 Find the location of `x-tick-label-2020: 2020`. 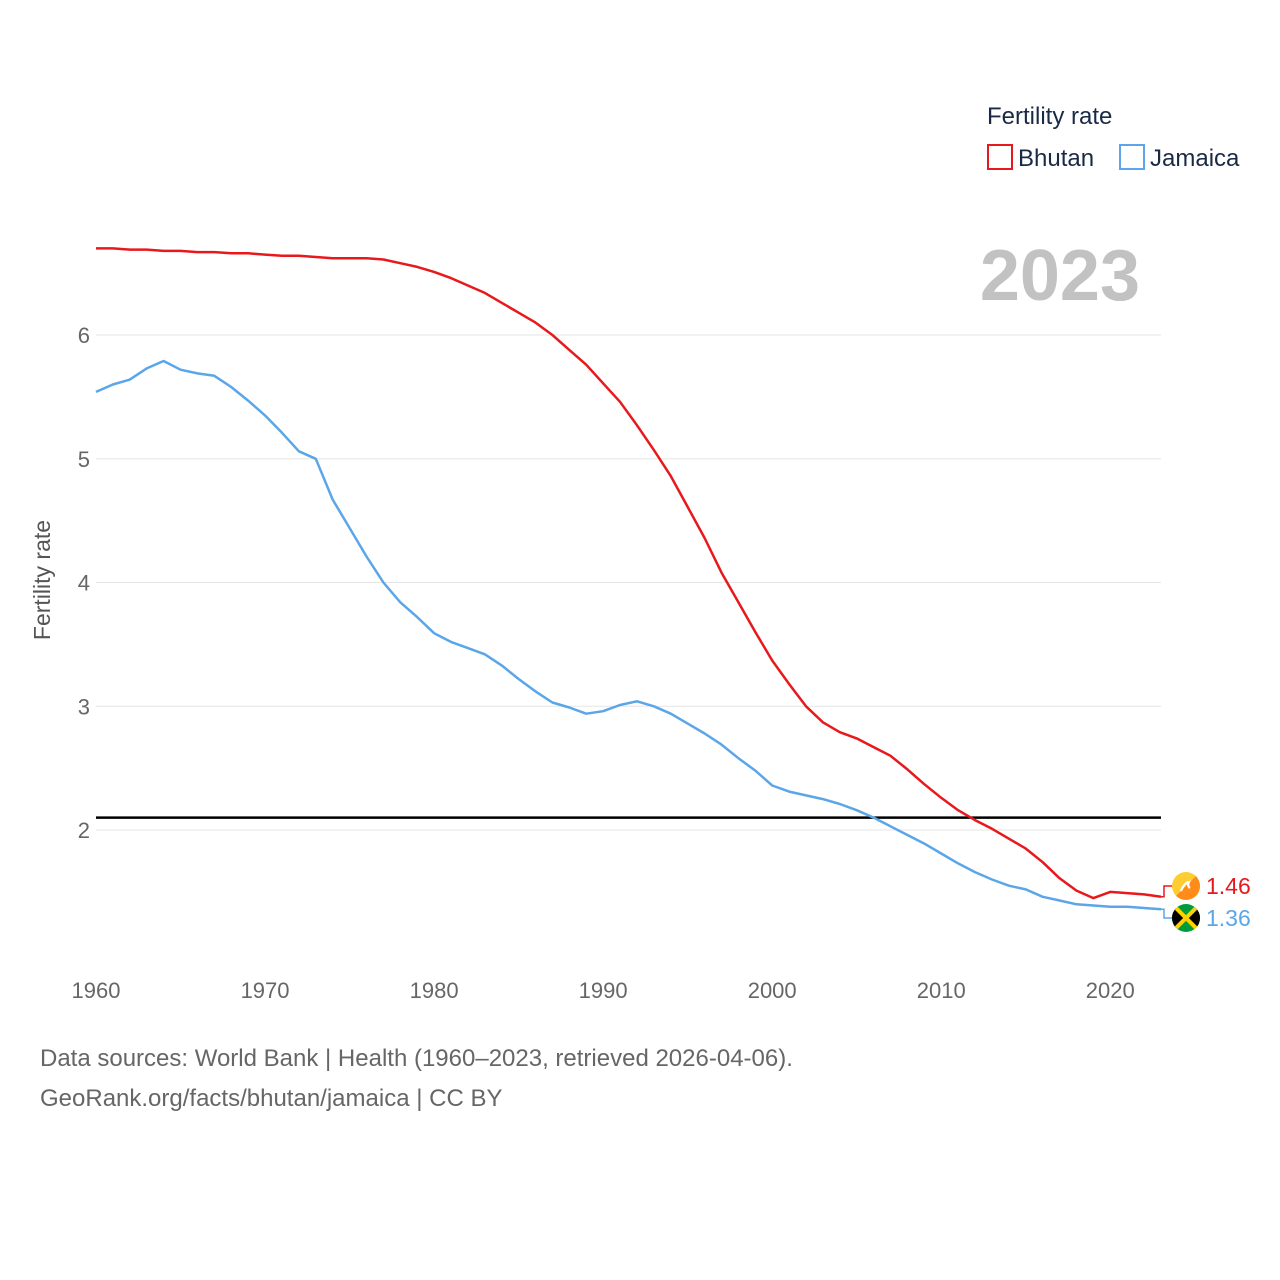

x-tick-label-2020: 2020 is located at coordinates (1110, 990).